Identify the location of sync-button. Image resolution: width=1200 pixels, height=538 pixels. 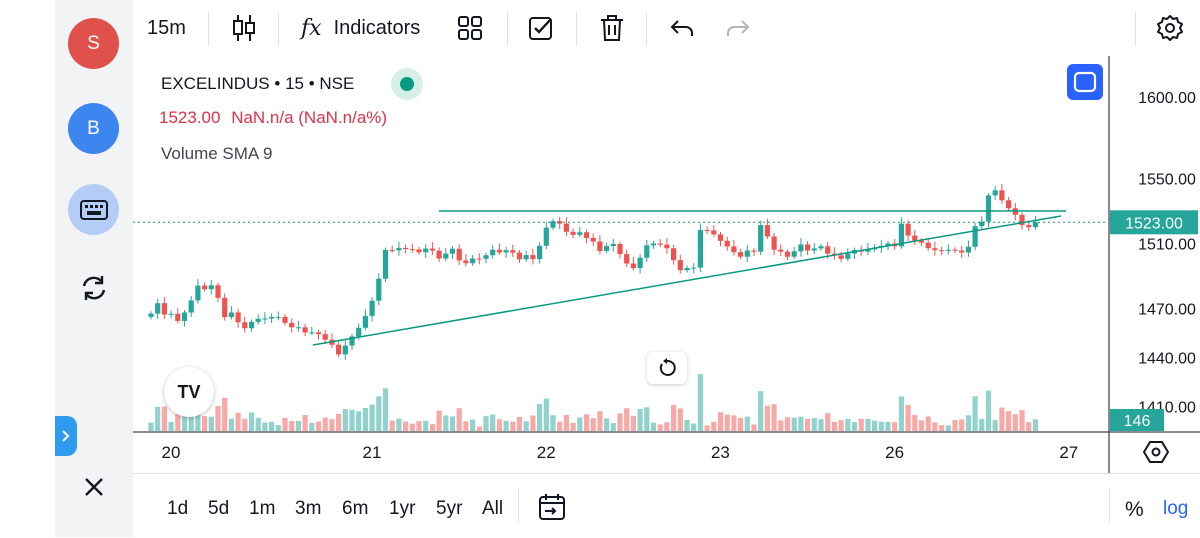
(94, 288).